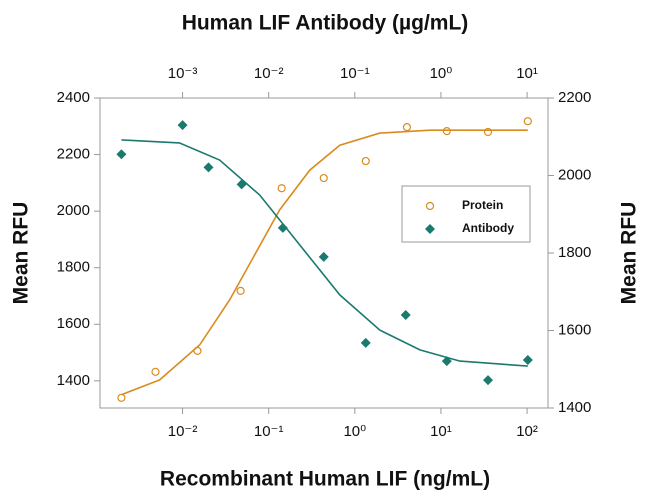 This screenshot has height=502, width=650. Describe the element at coordinates (441, 431) in the screenshot. I see `x-tick-label: 10¹` at that location.